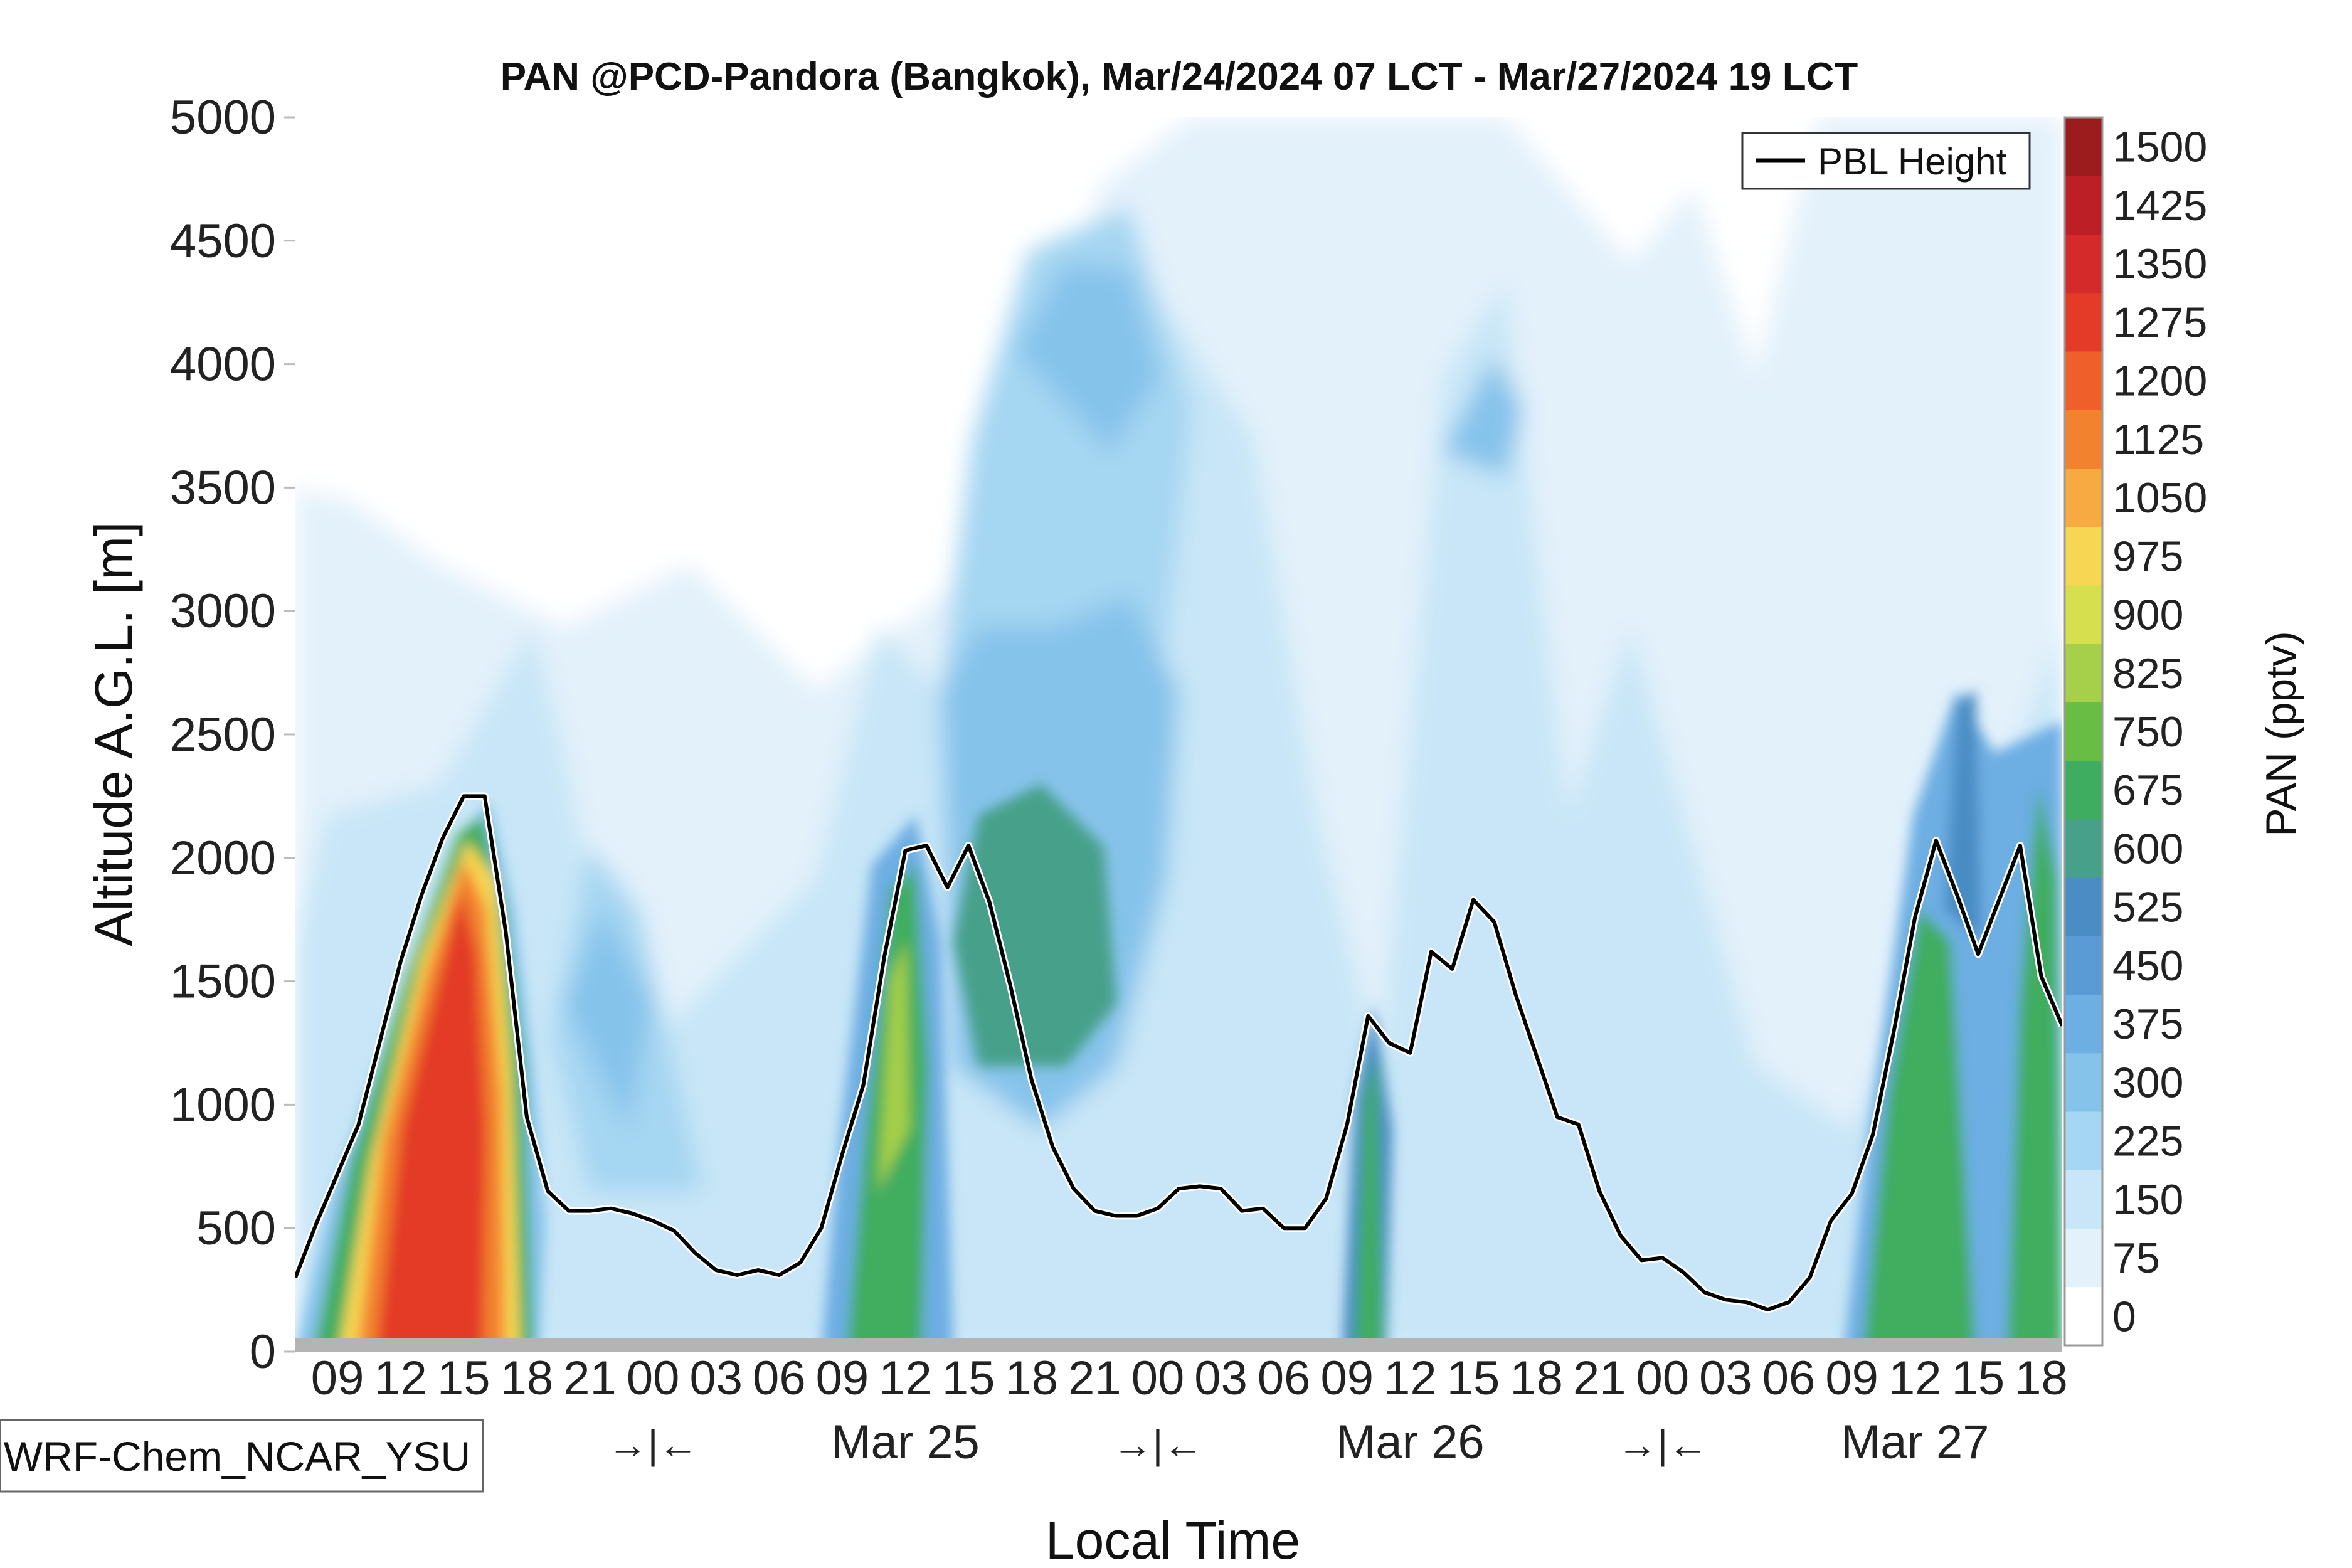 The image size is (2352, 1568). What do you see at coordinates (2147, 615) in the screenshot?
I see `colorbar-tick-label: 900` at bounding box center [2147, 615].